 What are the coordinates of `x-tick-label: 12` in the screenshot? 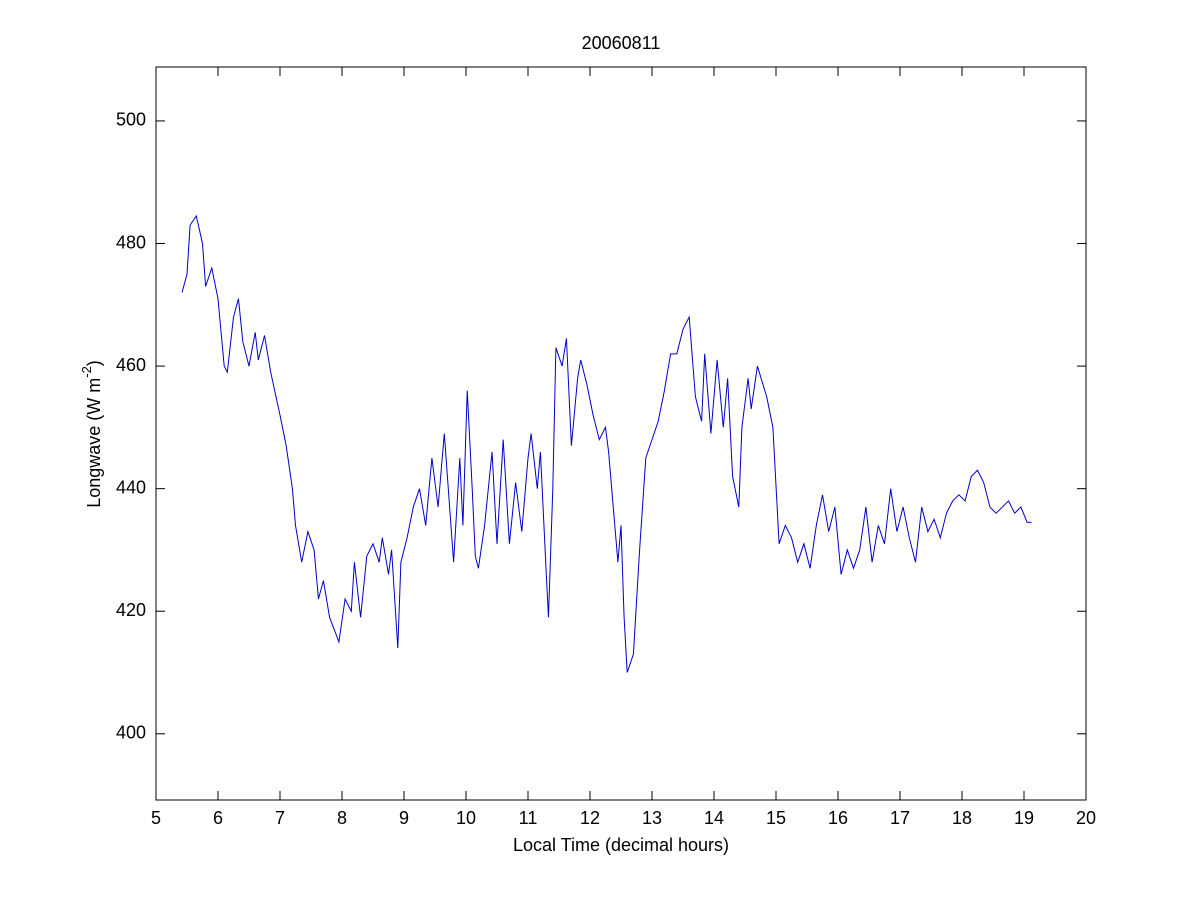 It's located at (590, 818).